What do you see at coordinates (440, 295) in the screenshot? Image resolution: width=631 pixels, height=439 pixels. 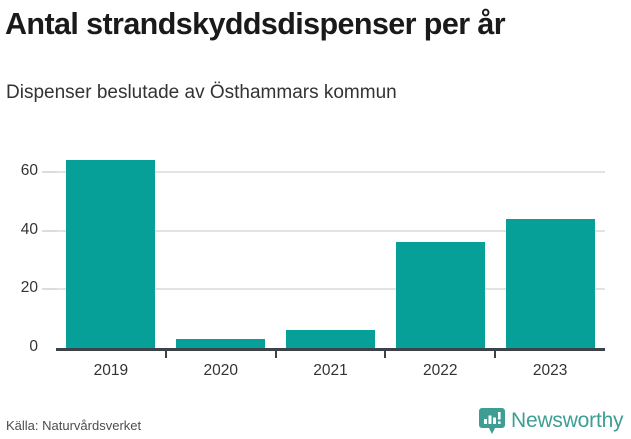 I see `bar-2022` at bounding box center [440, 295].